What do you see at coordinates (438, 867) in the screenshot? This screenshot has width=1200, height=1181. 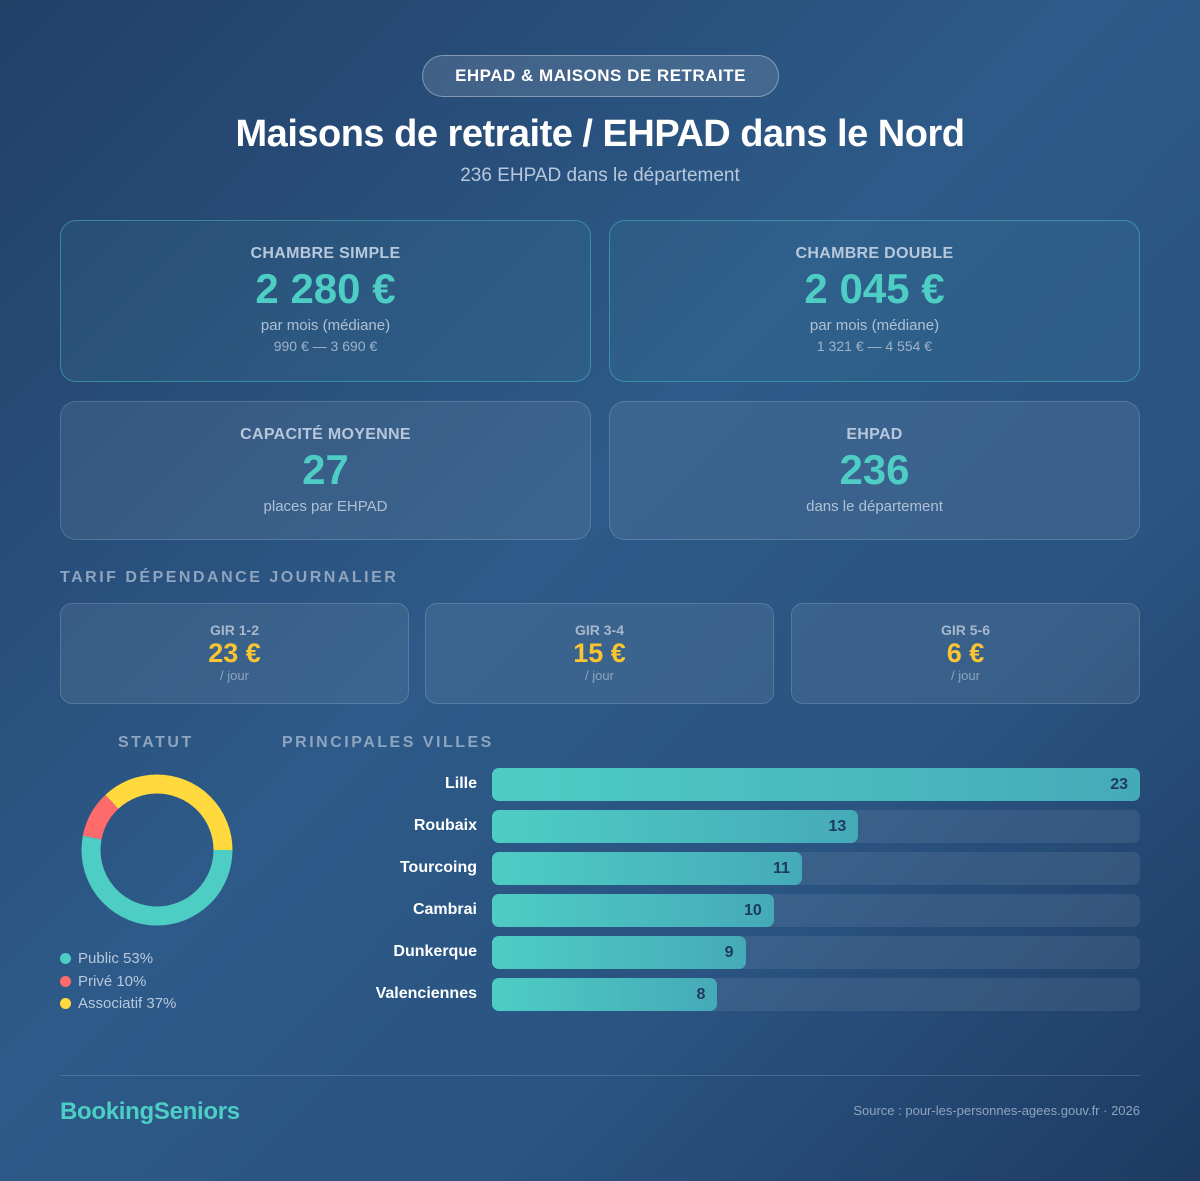 I see `bar-label: Tourcoing` at bounding box center [438, 867].